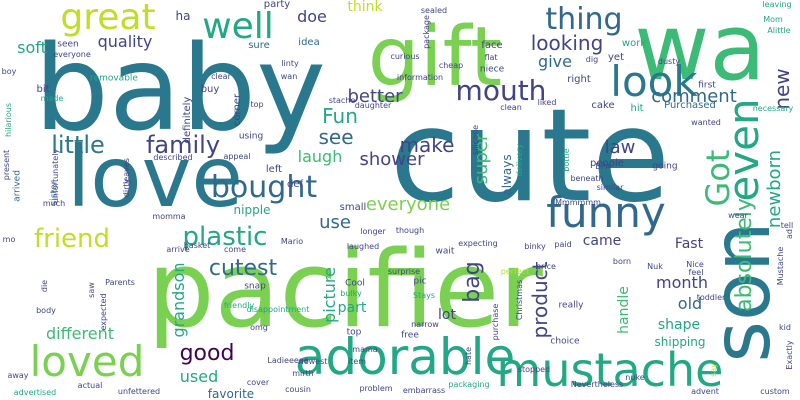 This screenshot has height=400, width=800. I want to click on word: left, so click(274, 169).